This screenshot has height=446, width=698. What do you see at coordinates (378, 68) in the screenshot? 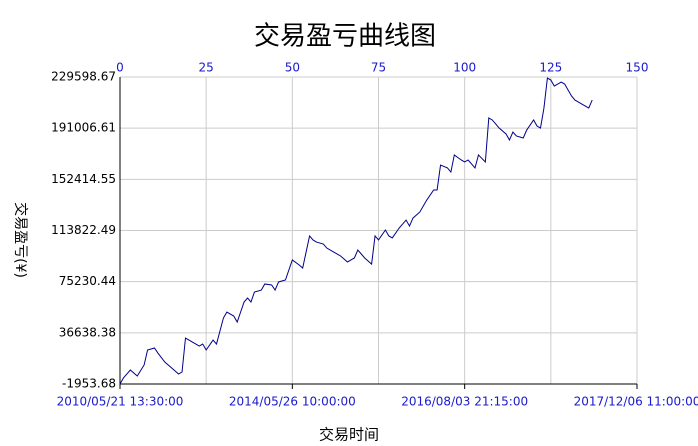
I see `top-tick-label: 75` at bounding box center [378, 68].